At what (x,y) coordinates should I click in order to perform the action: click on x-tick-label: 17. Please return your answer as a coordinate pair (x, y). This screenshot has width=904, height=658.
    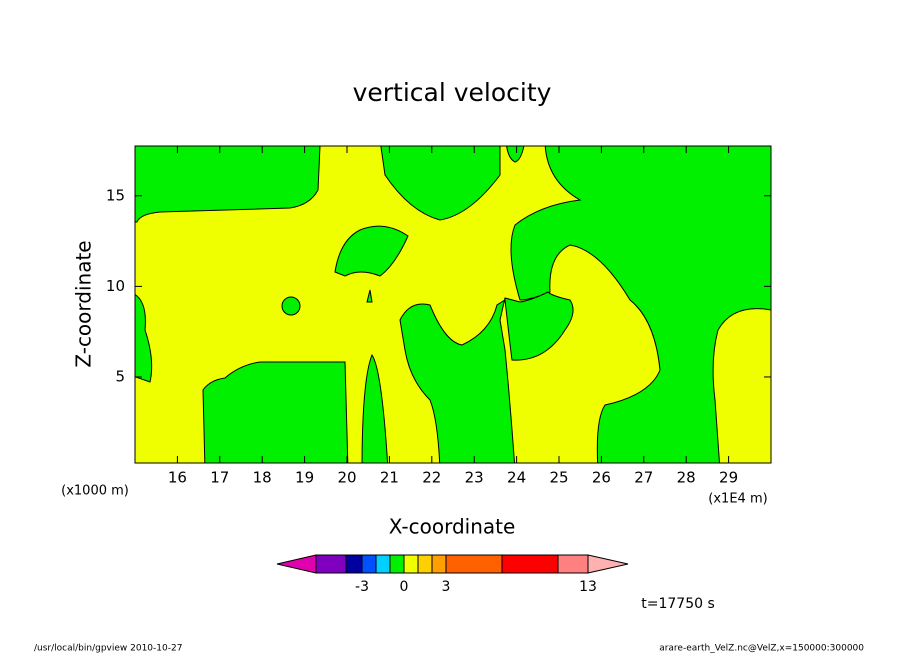
    Looking at the image, I should click on (219, 478).